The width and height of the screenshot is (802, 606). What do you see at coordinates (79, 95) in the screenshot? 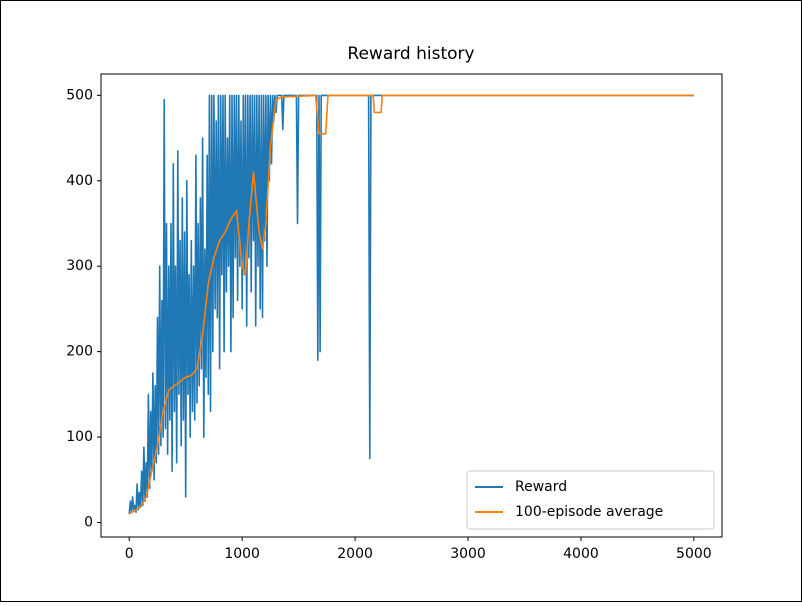
I see `y-tick-label: 500` at bounding box center [79, 95].